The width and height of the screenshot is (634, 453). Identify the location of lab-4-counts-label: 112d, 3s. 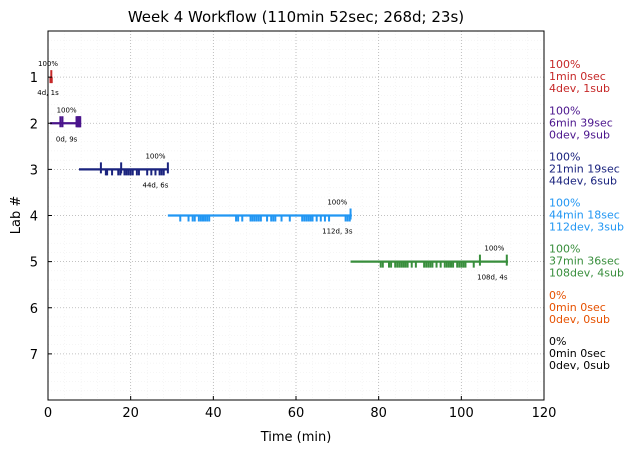
(337, 232).